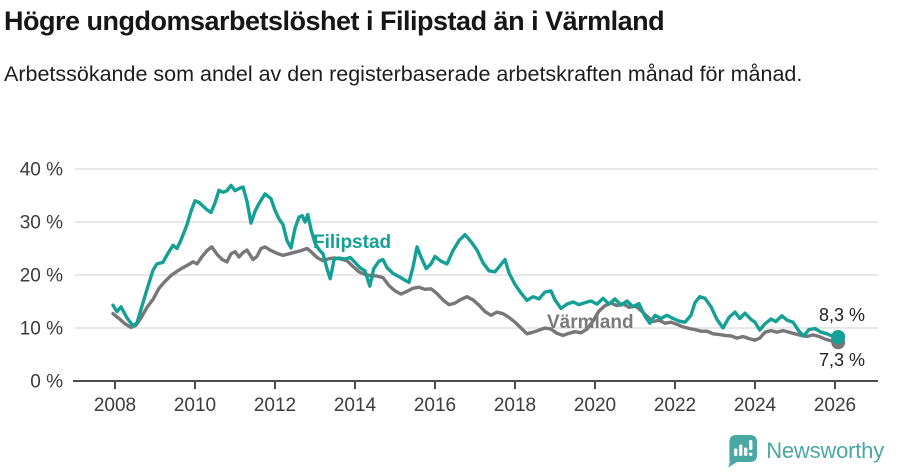 The width and height of the screenshot is (900, 474). I want to click on speech-bubble-shape, so click(743, 451).